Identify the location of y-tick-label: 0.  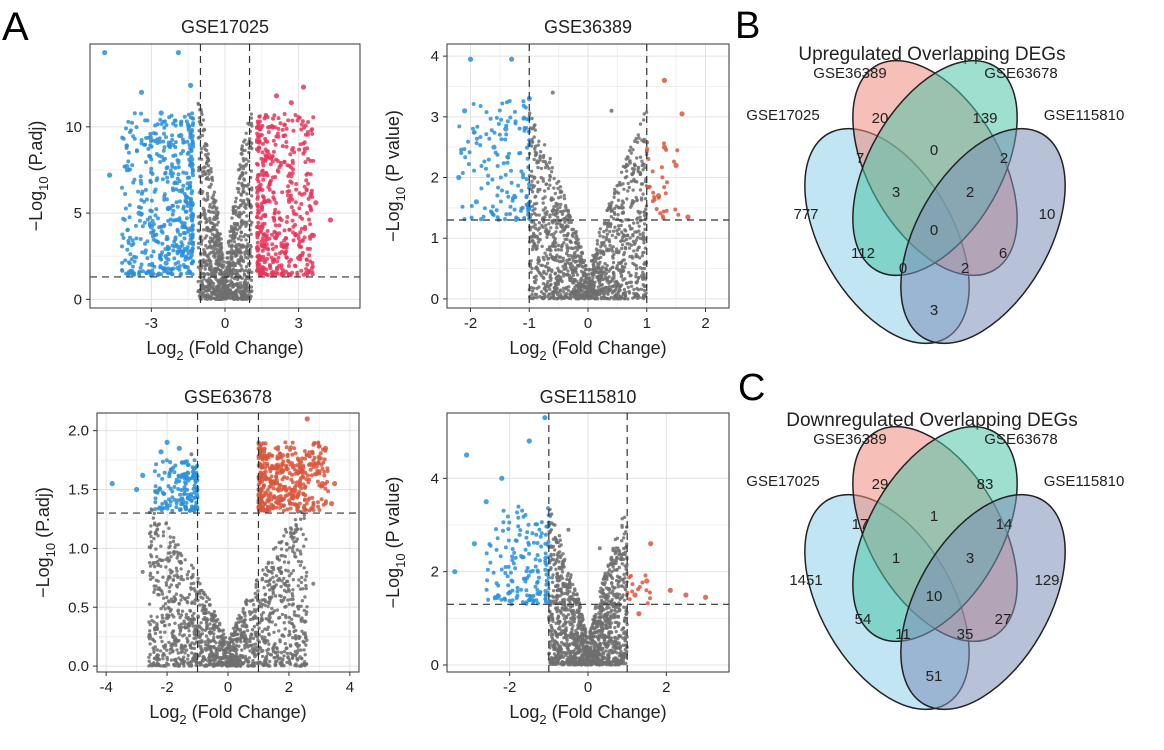
(78, 299).